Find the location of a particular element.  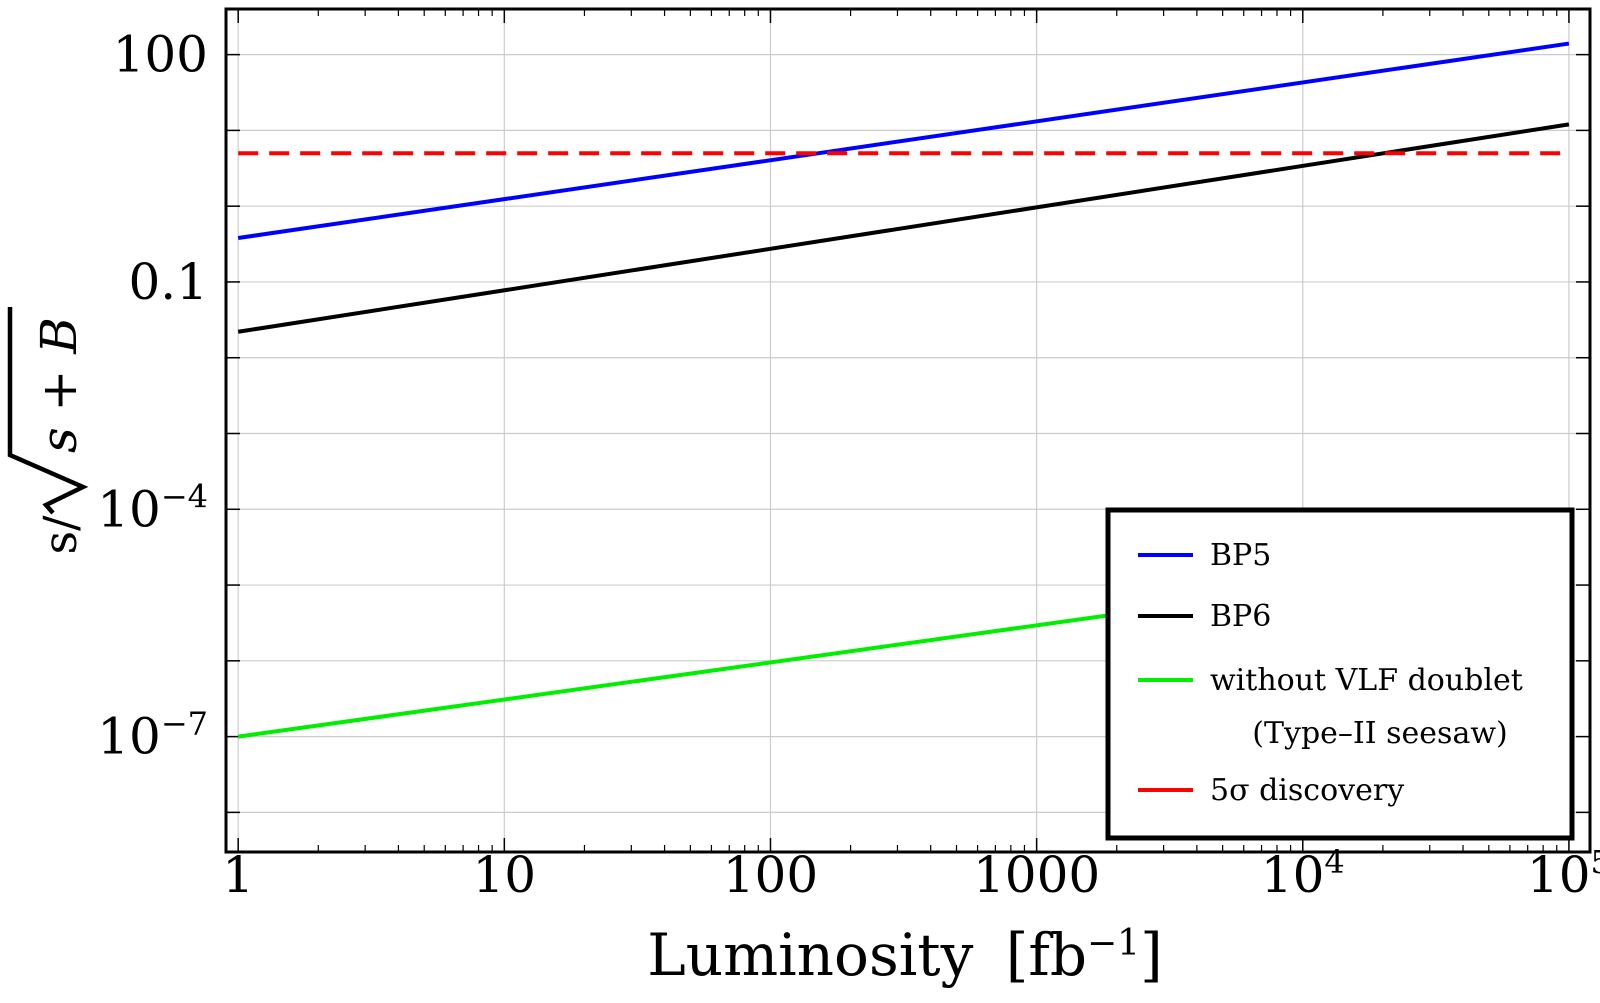

x-axis-unit-close: ] is located at coordinates (1151, 955).